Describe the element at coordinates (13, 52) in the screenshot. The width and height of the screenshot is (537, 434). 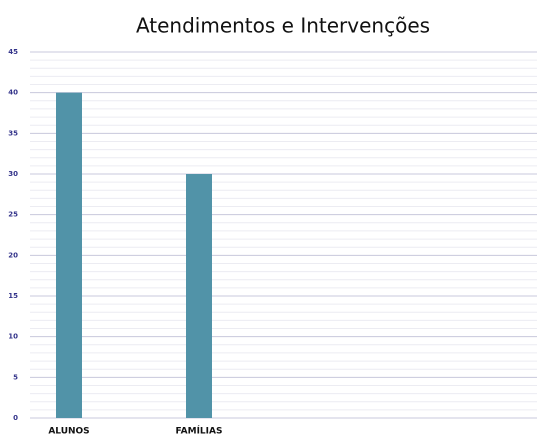
I see `y-tick-label: 45` at that location.